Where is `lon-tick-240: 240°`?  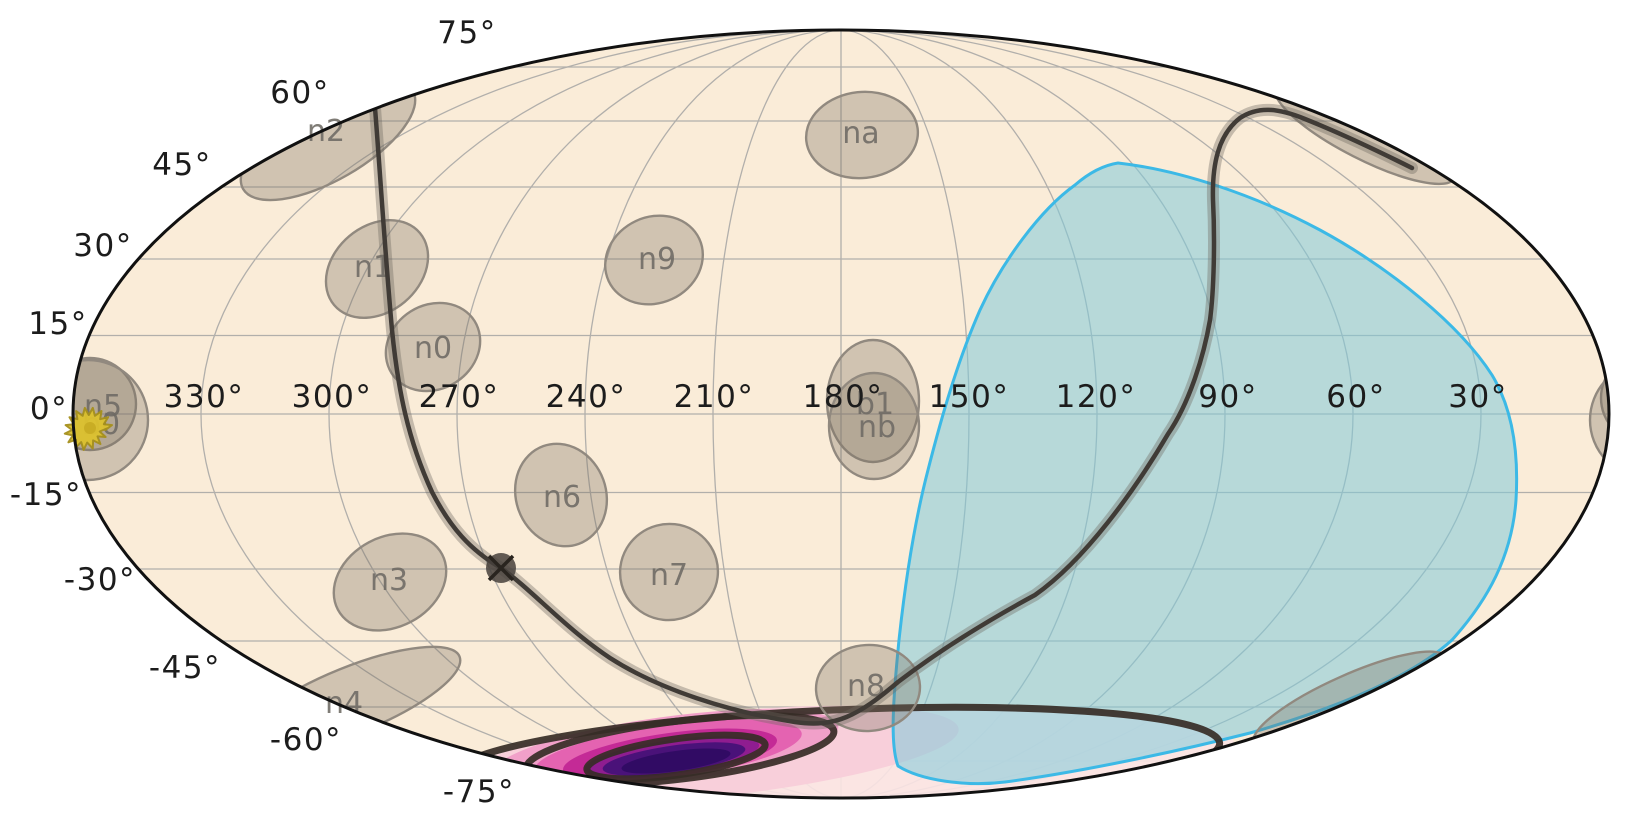
lon-tick-240: 240° is located at coordinates (586, 397).